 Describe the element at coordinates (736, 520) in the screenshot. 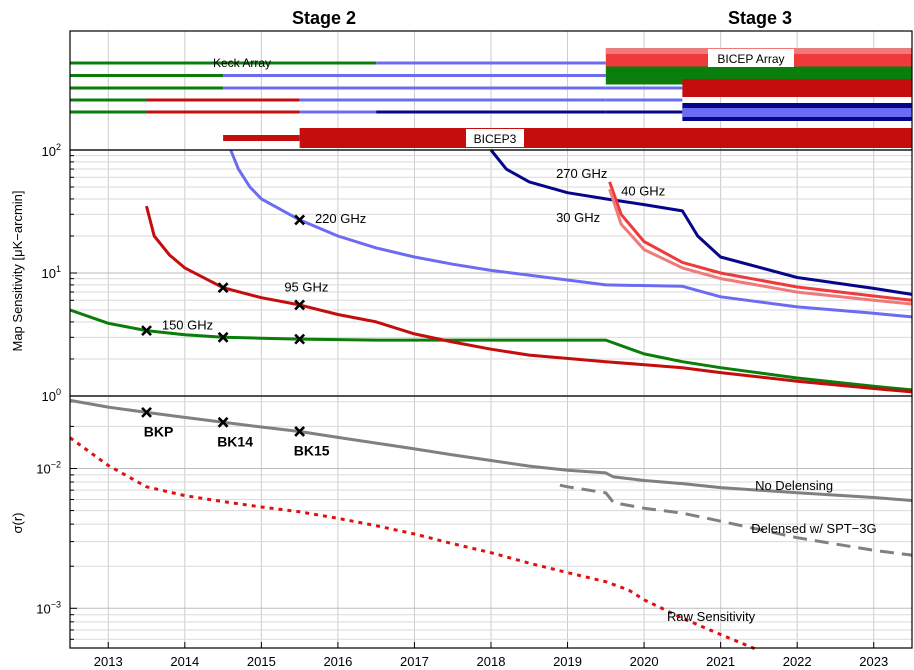

I see `sigma-line-delensed-w-spt-3g` at that location.